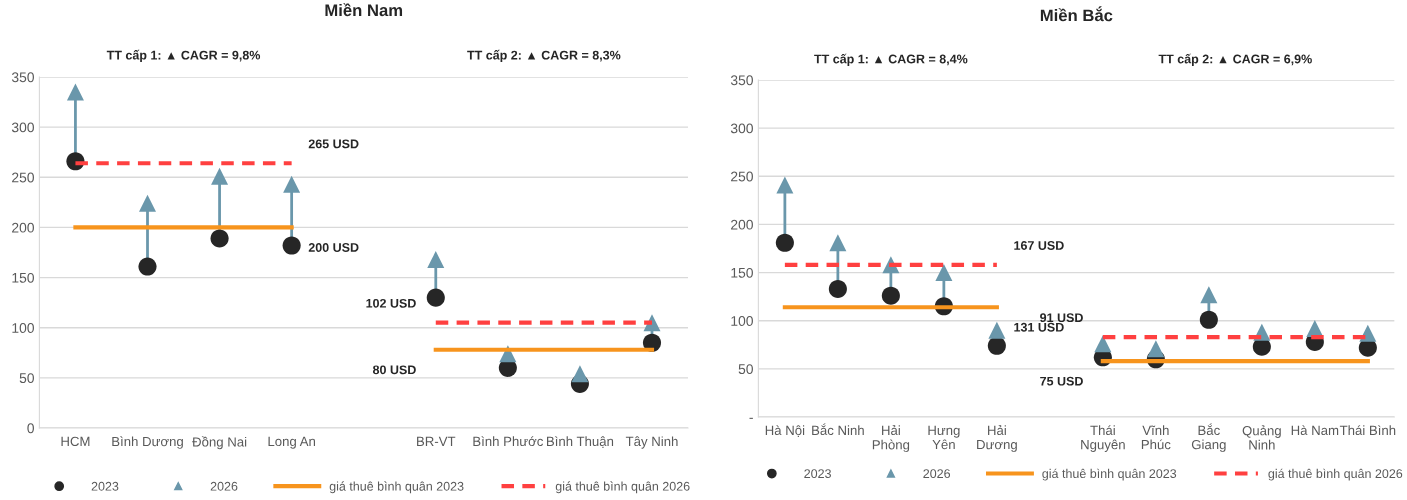 This screenshot has width=1407, height=500. What do you see at coordinates (394, 370) in the screenshot?
I see `annotation: 80 USD` at bounding box center [394, 370].